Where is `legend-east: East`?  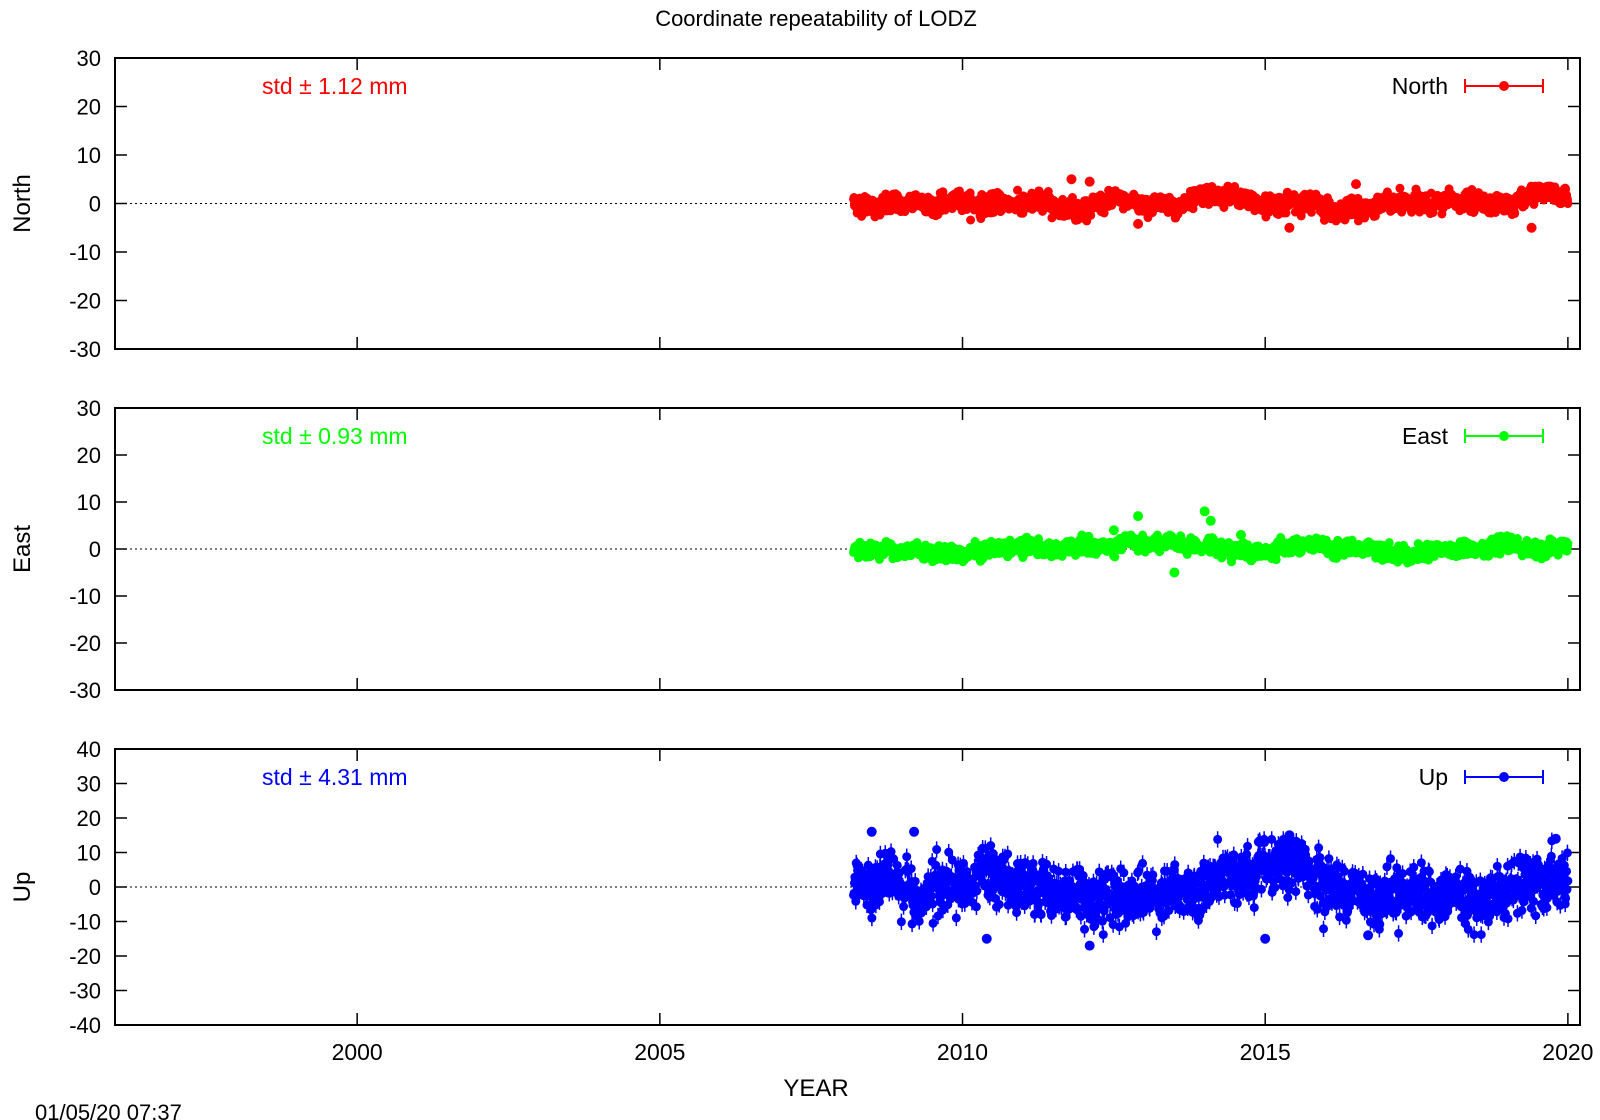 legend-east: East is located at coordinates (1473, 436).